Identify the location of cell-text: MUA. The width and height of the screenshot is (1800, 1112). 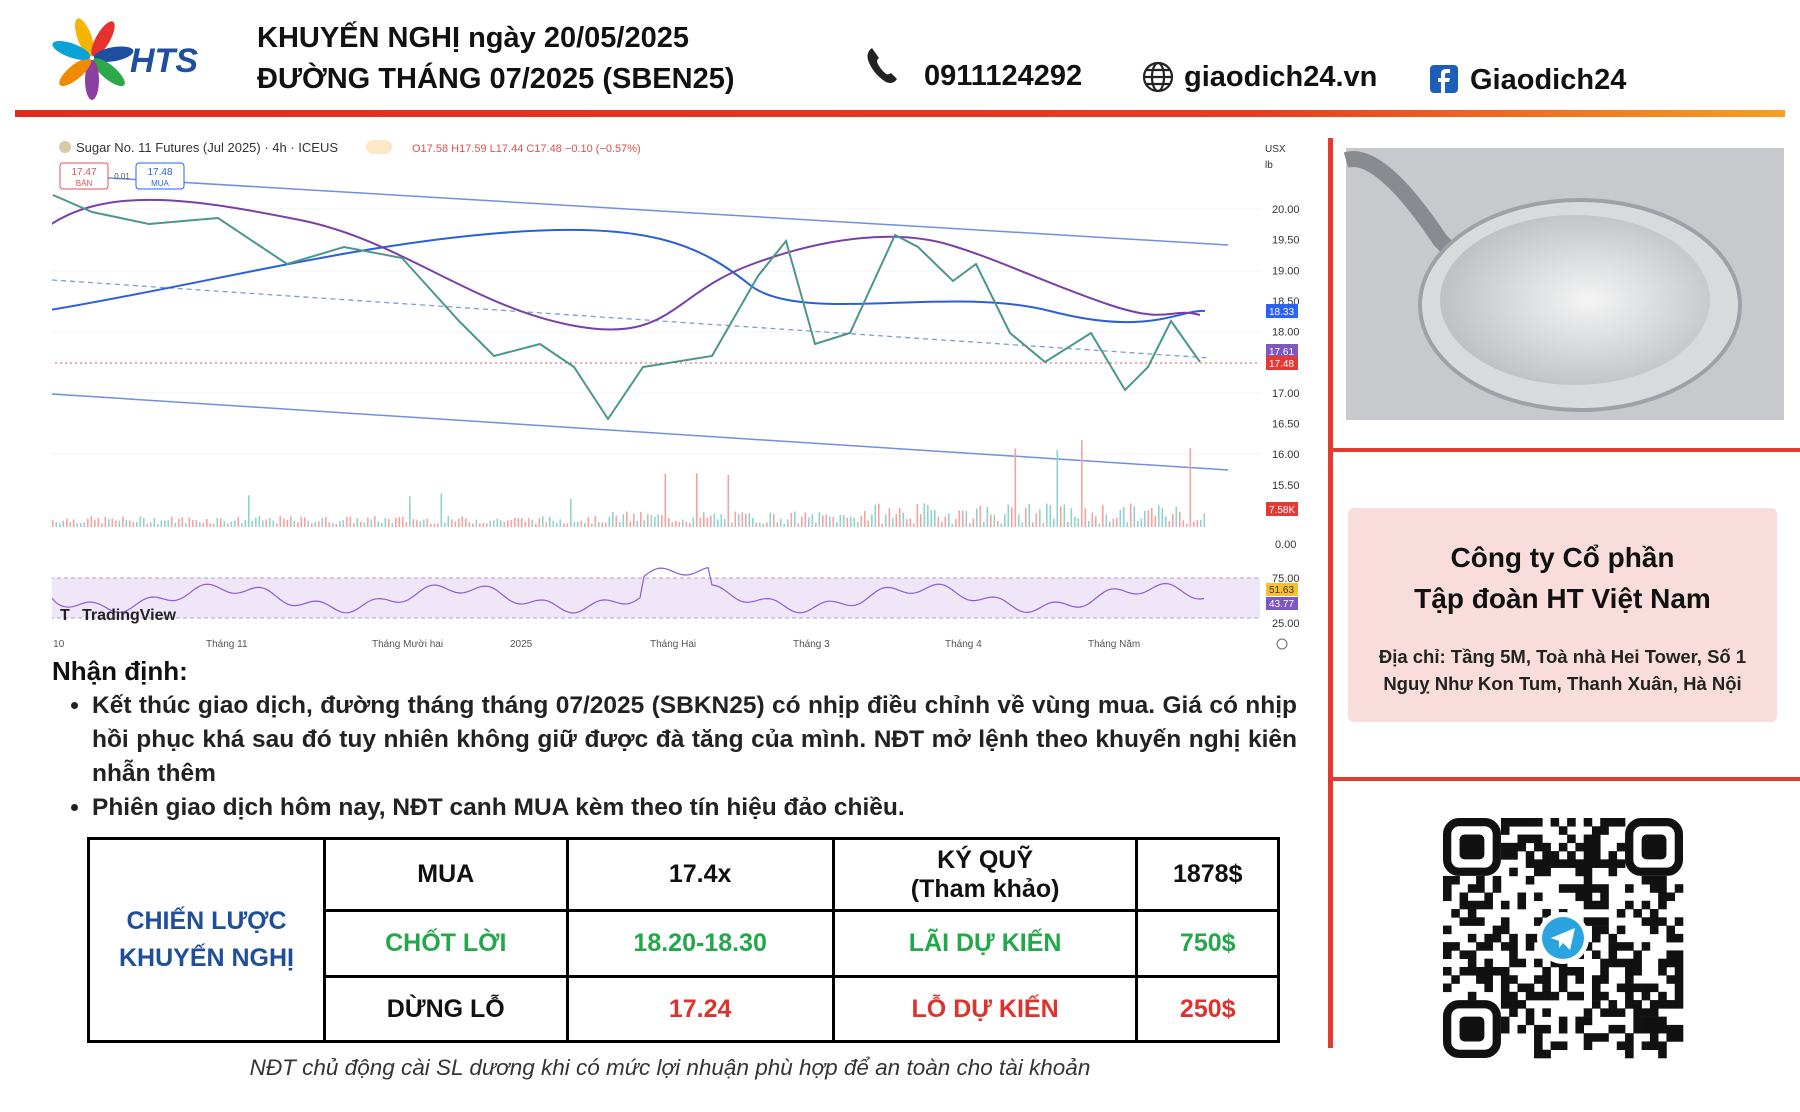
(446, 874).